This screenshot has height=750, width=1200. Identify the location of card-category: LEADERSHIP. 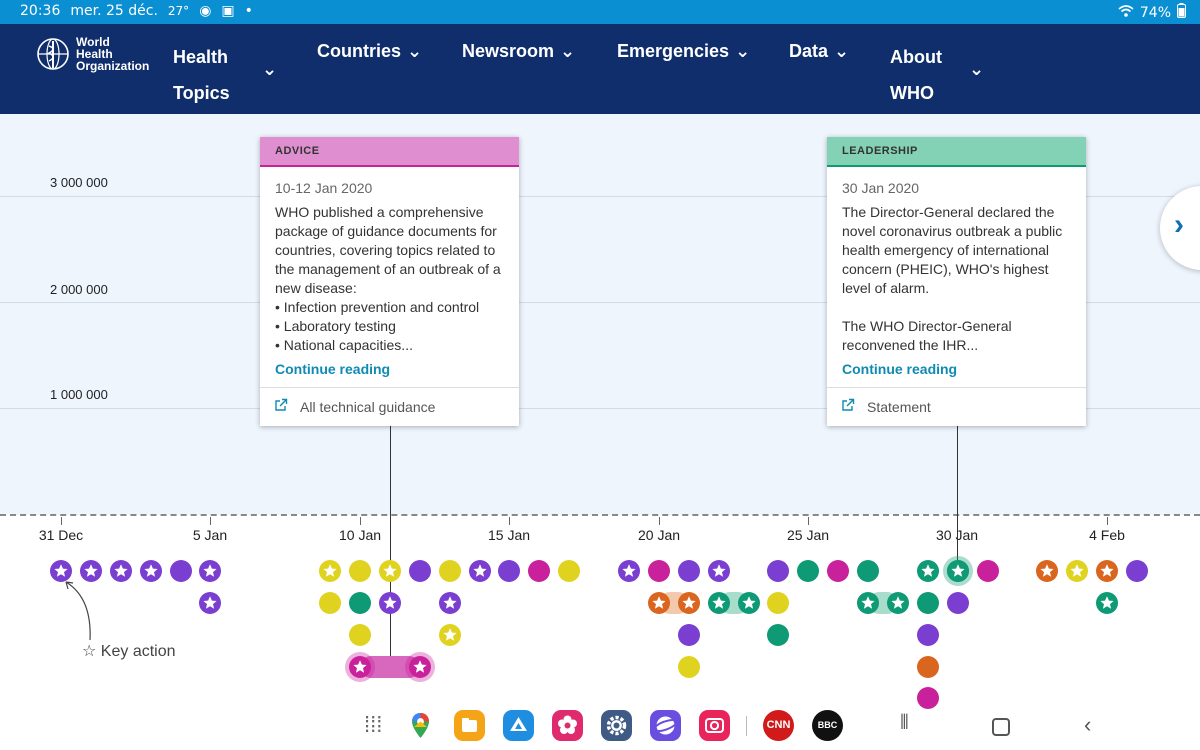
(956, 152).